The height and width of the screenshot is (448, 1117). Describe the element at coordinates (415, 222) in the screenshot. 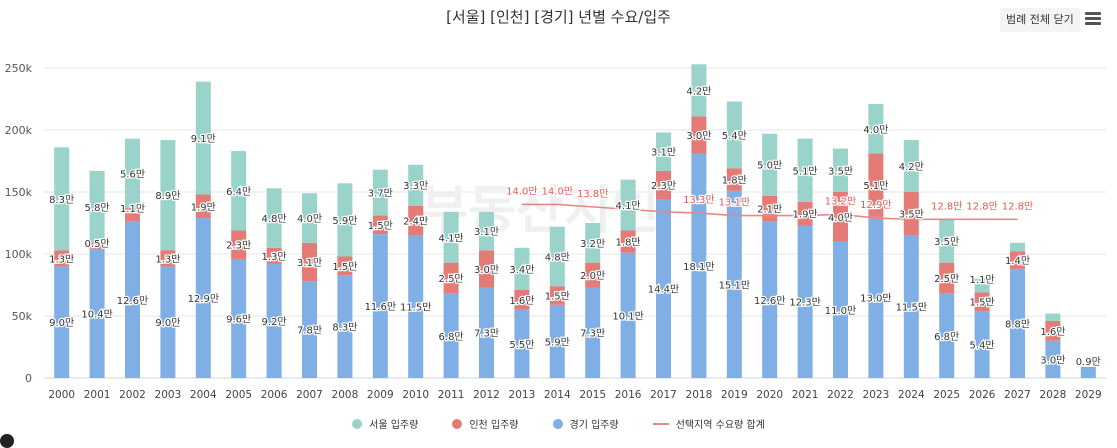

I see `bar-label-incheon: 2.4만` at that location.